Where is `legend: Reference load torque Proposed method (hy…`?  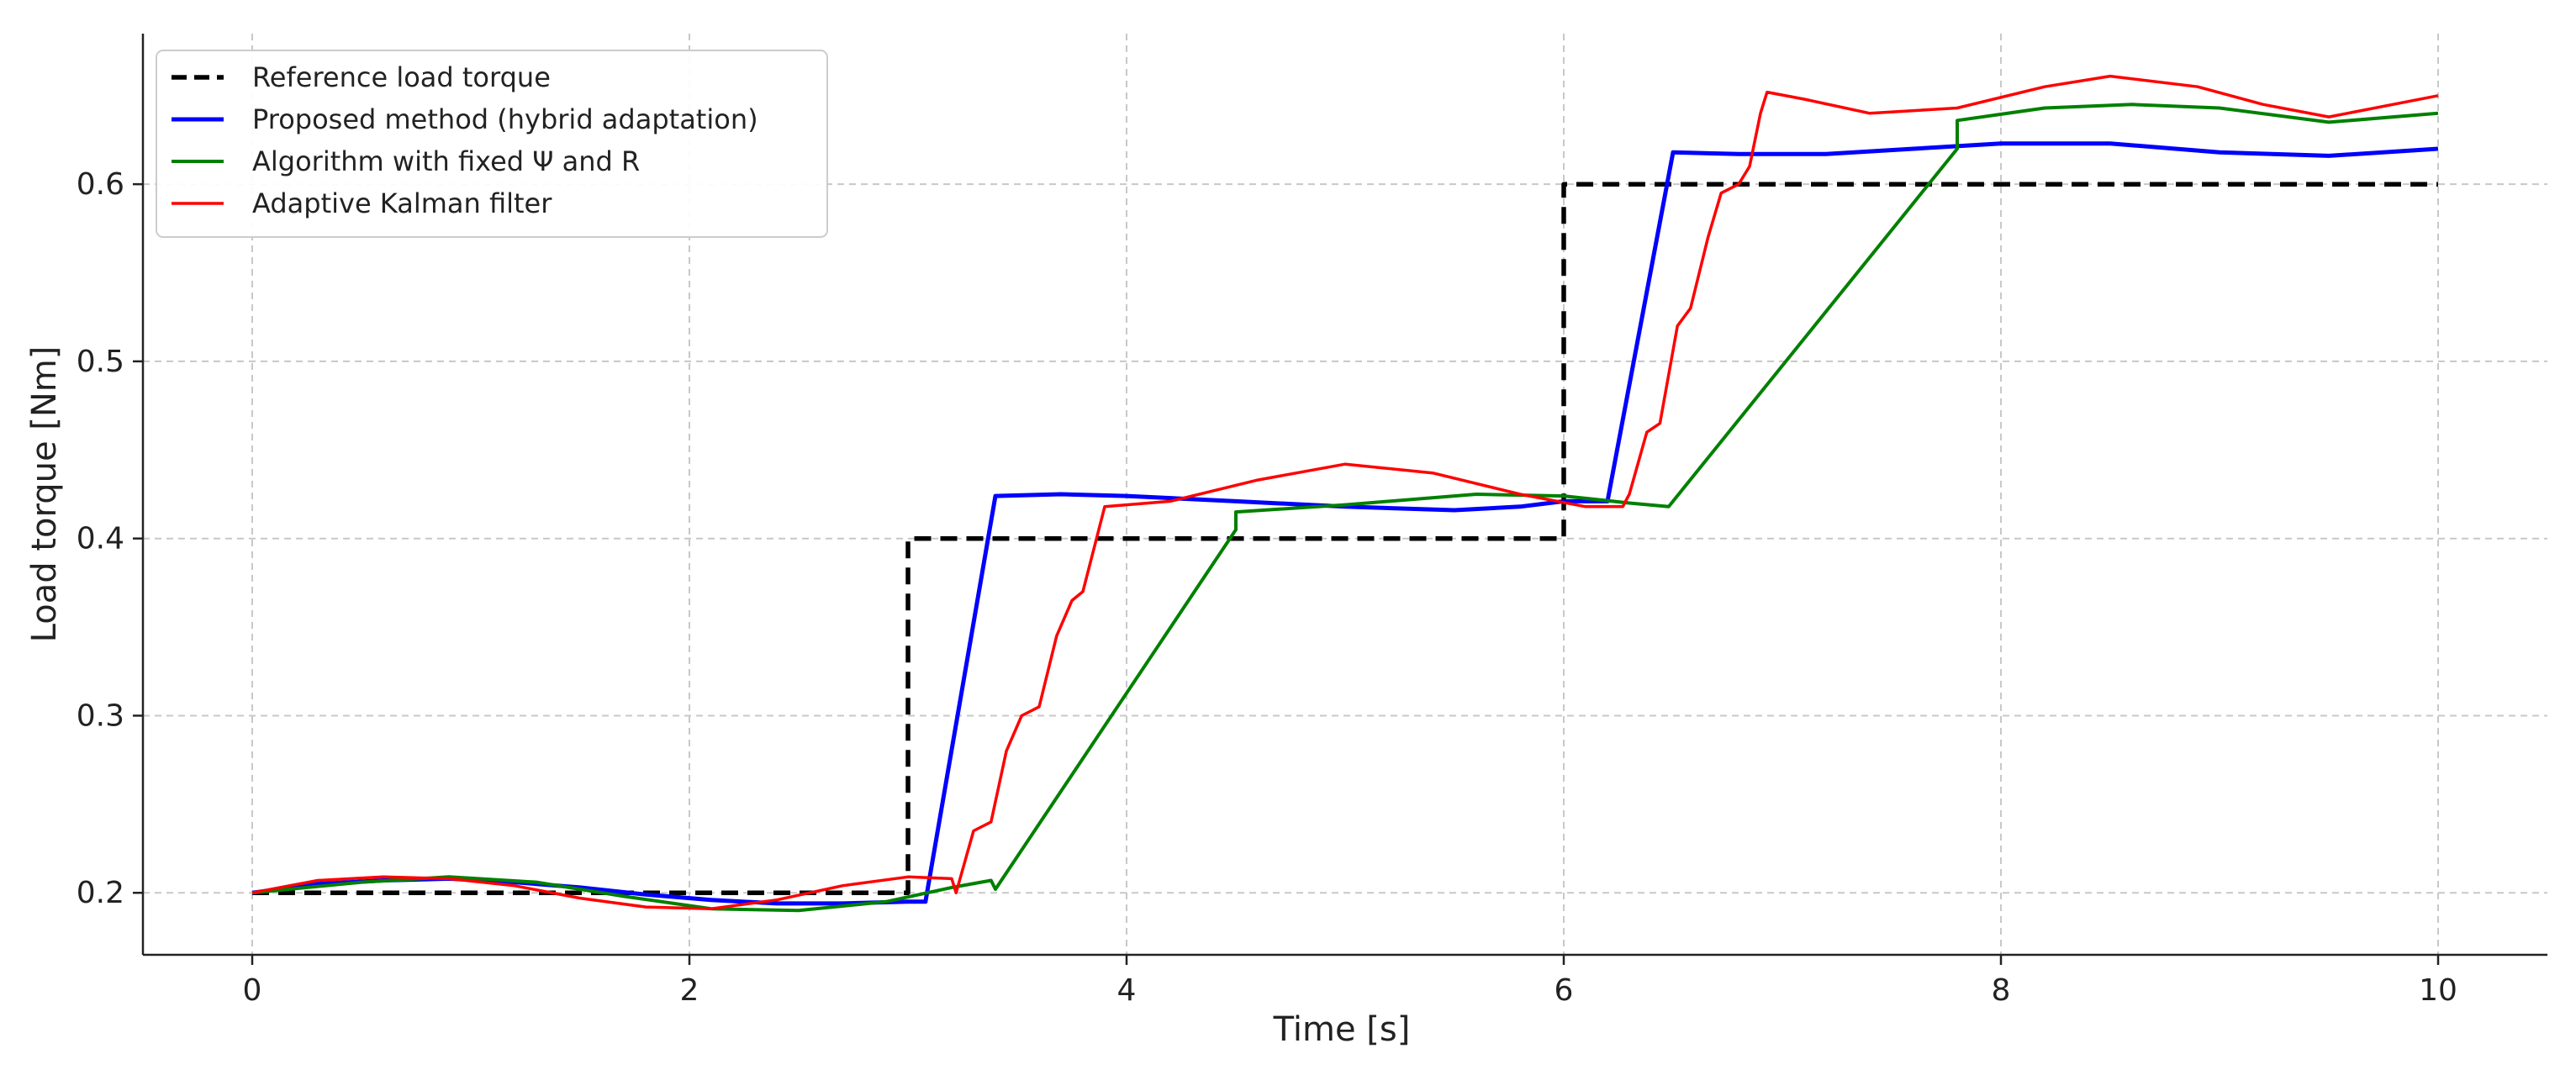
legend: Reference load torque Proposed method (hy… is located at coordinates (492, 144).